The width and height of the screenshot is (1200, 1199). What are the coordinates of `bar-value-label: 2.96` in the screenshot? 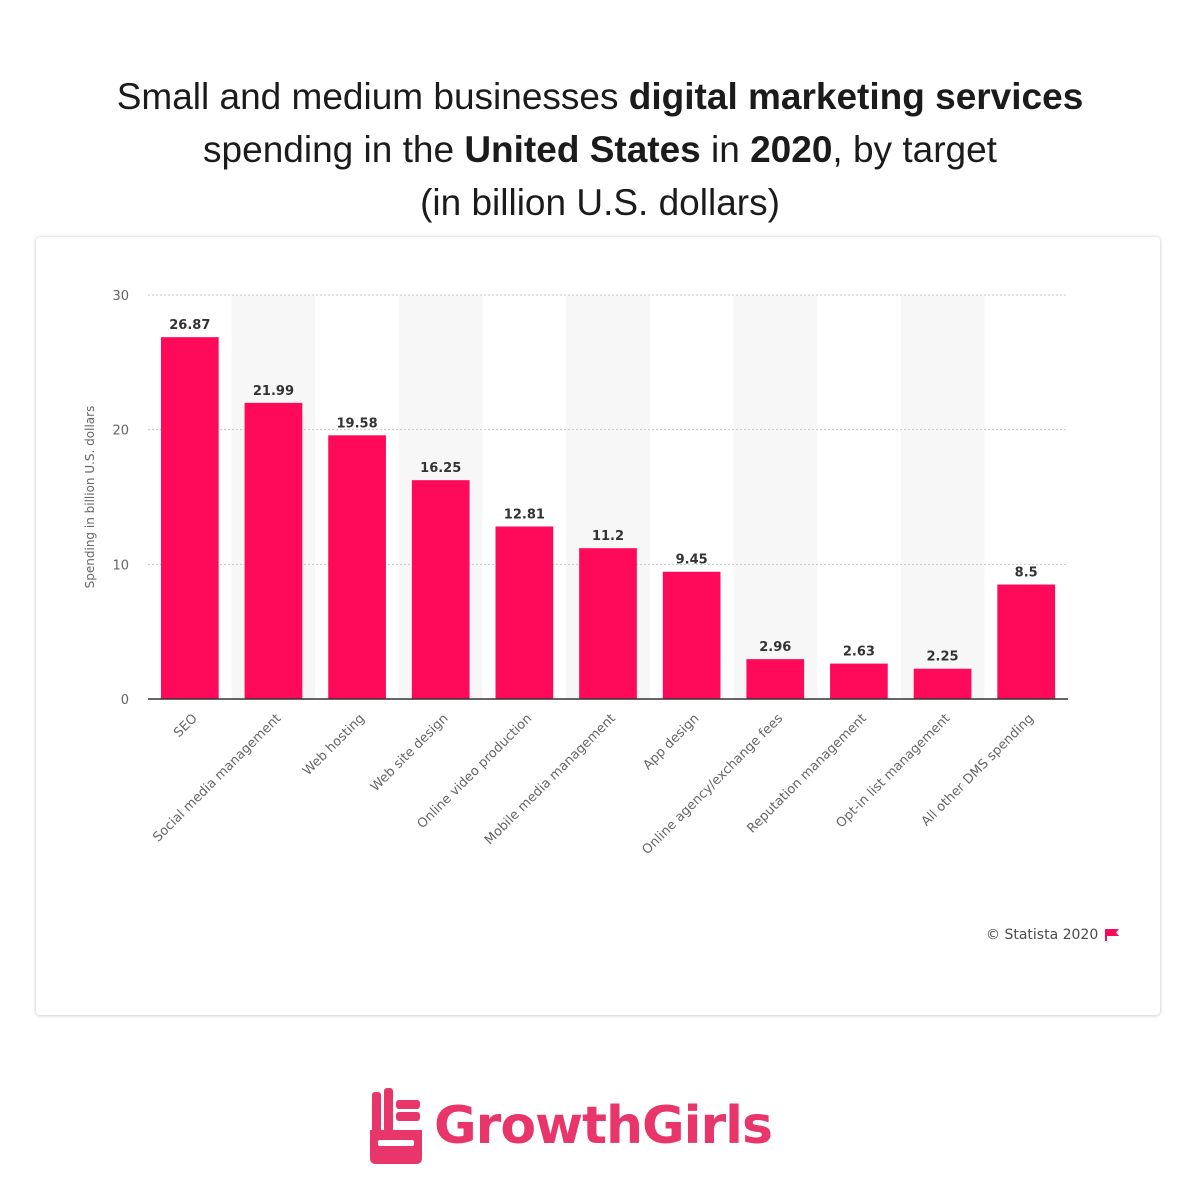 It's located at (775, 647).